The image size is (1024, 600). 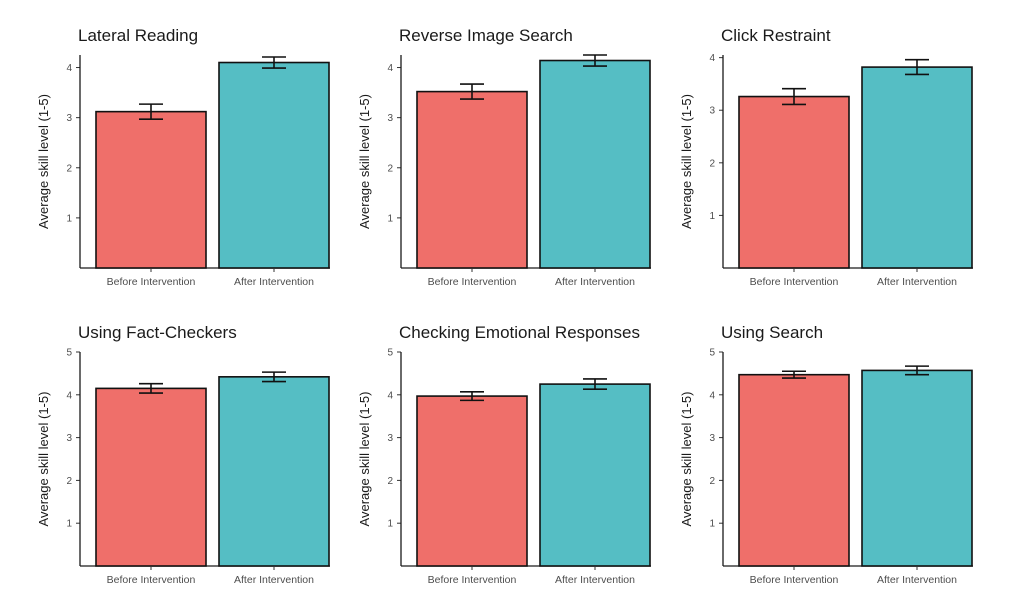 What do you see at coordinates (776, 35) in the screenshot?
I see `chart-title: Click Restraint` at bounding box center [776, 35].